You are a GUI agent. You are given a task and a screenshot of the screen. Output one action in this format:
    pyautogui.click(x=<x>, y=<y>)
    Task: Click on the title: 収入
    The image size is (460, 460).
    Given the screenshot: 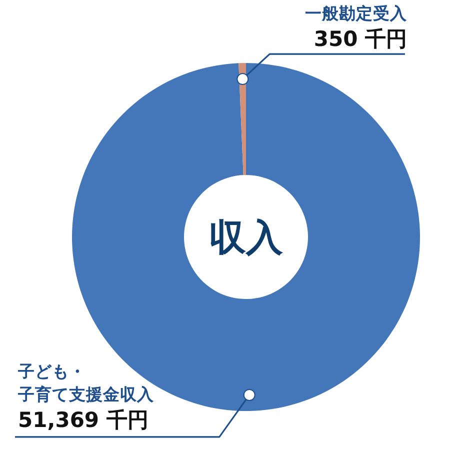 What is the action you would take?
    pyautogui.click(x=246, y=237)
    